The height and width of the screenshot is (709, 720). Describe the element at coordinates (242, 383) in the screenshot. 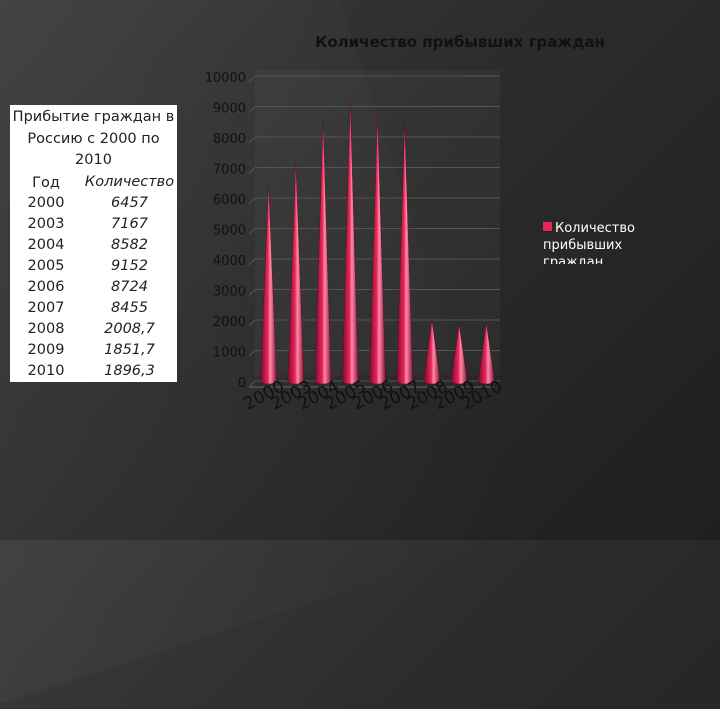

I see `y-tick-label: 0` at that location.